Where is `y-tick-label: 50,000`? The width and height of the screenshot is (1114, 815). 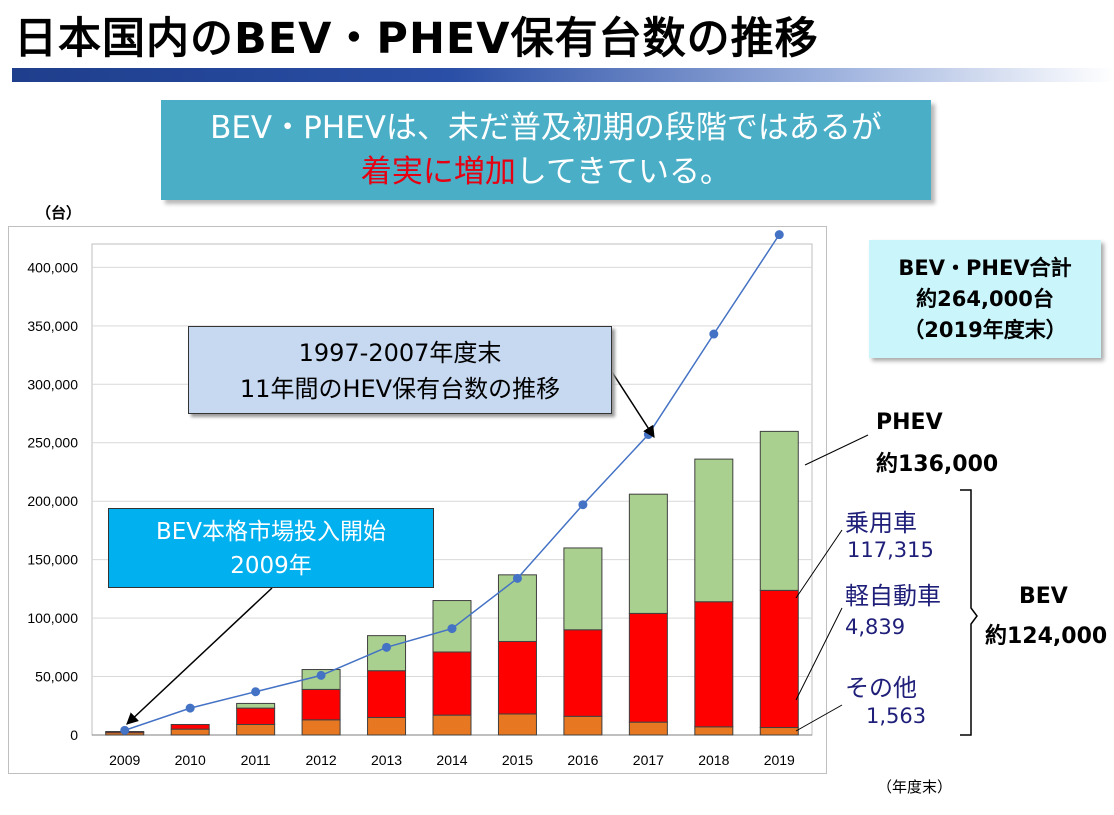 y-tick-label: 50,000 is located at coordinates (56, 677).